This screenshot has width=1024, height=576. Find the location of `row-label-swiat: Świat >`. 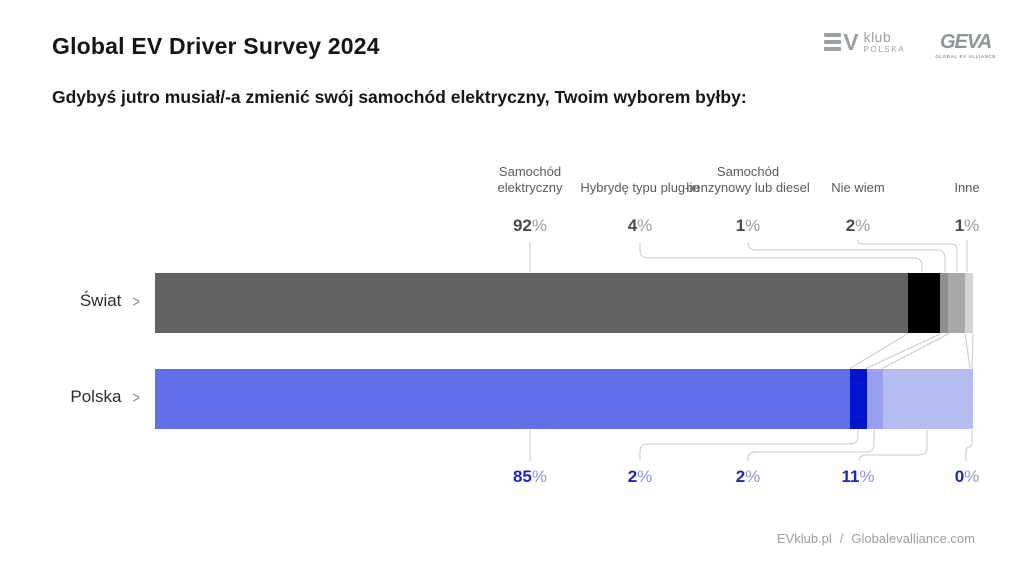

row-label-swiat: Świat > is located at coordinates (90, 301).